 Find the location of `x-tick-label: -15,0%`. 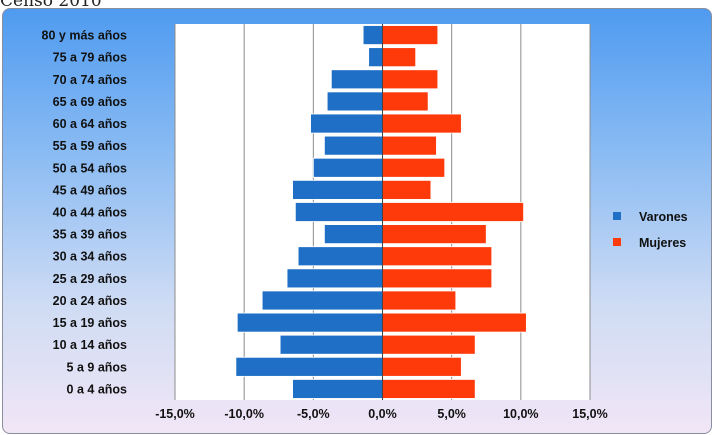

x-tick-label: -15,0% is located at coordinates (175, 414).